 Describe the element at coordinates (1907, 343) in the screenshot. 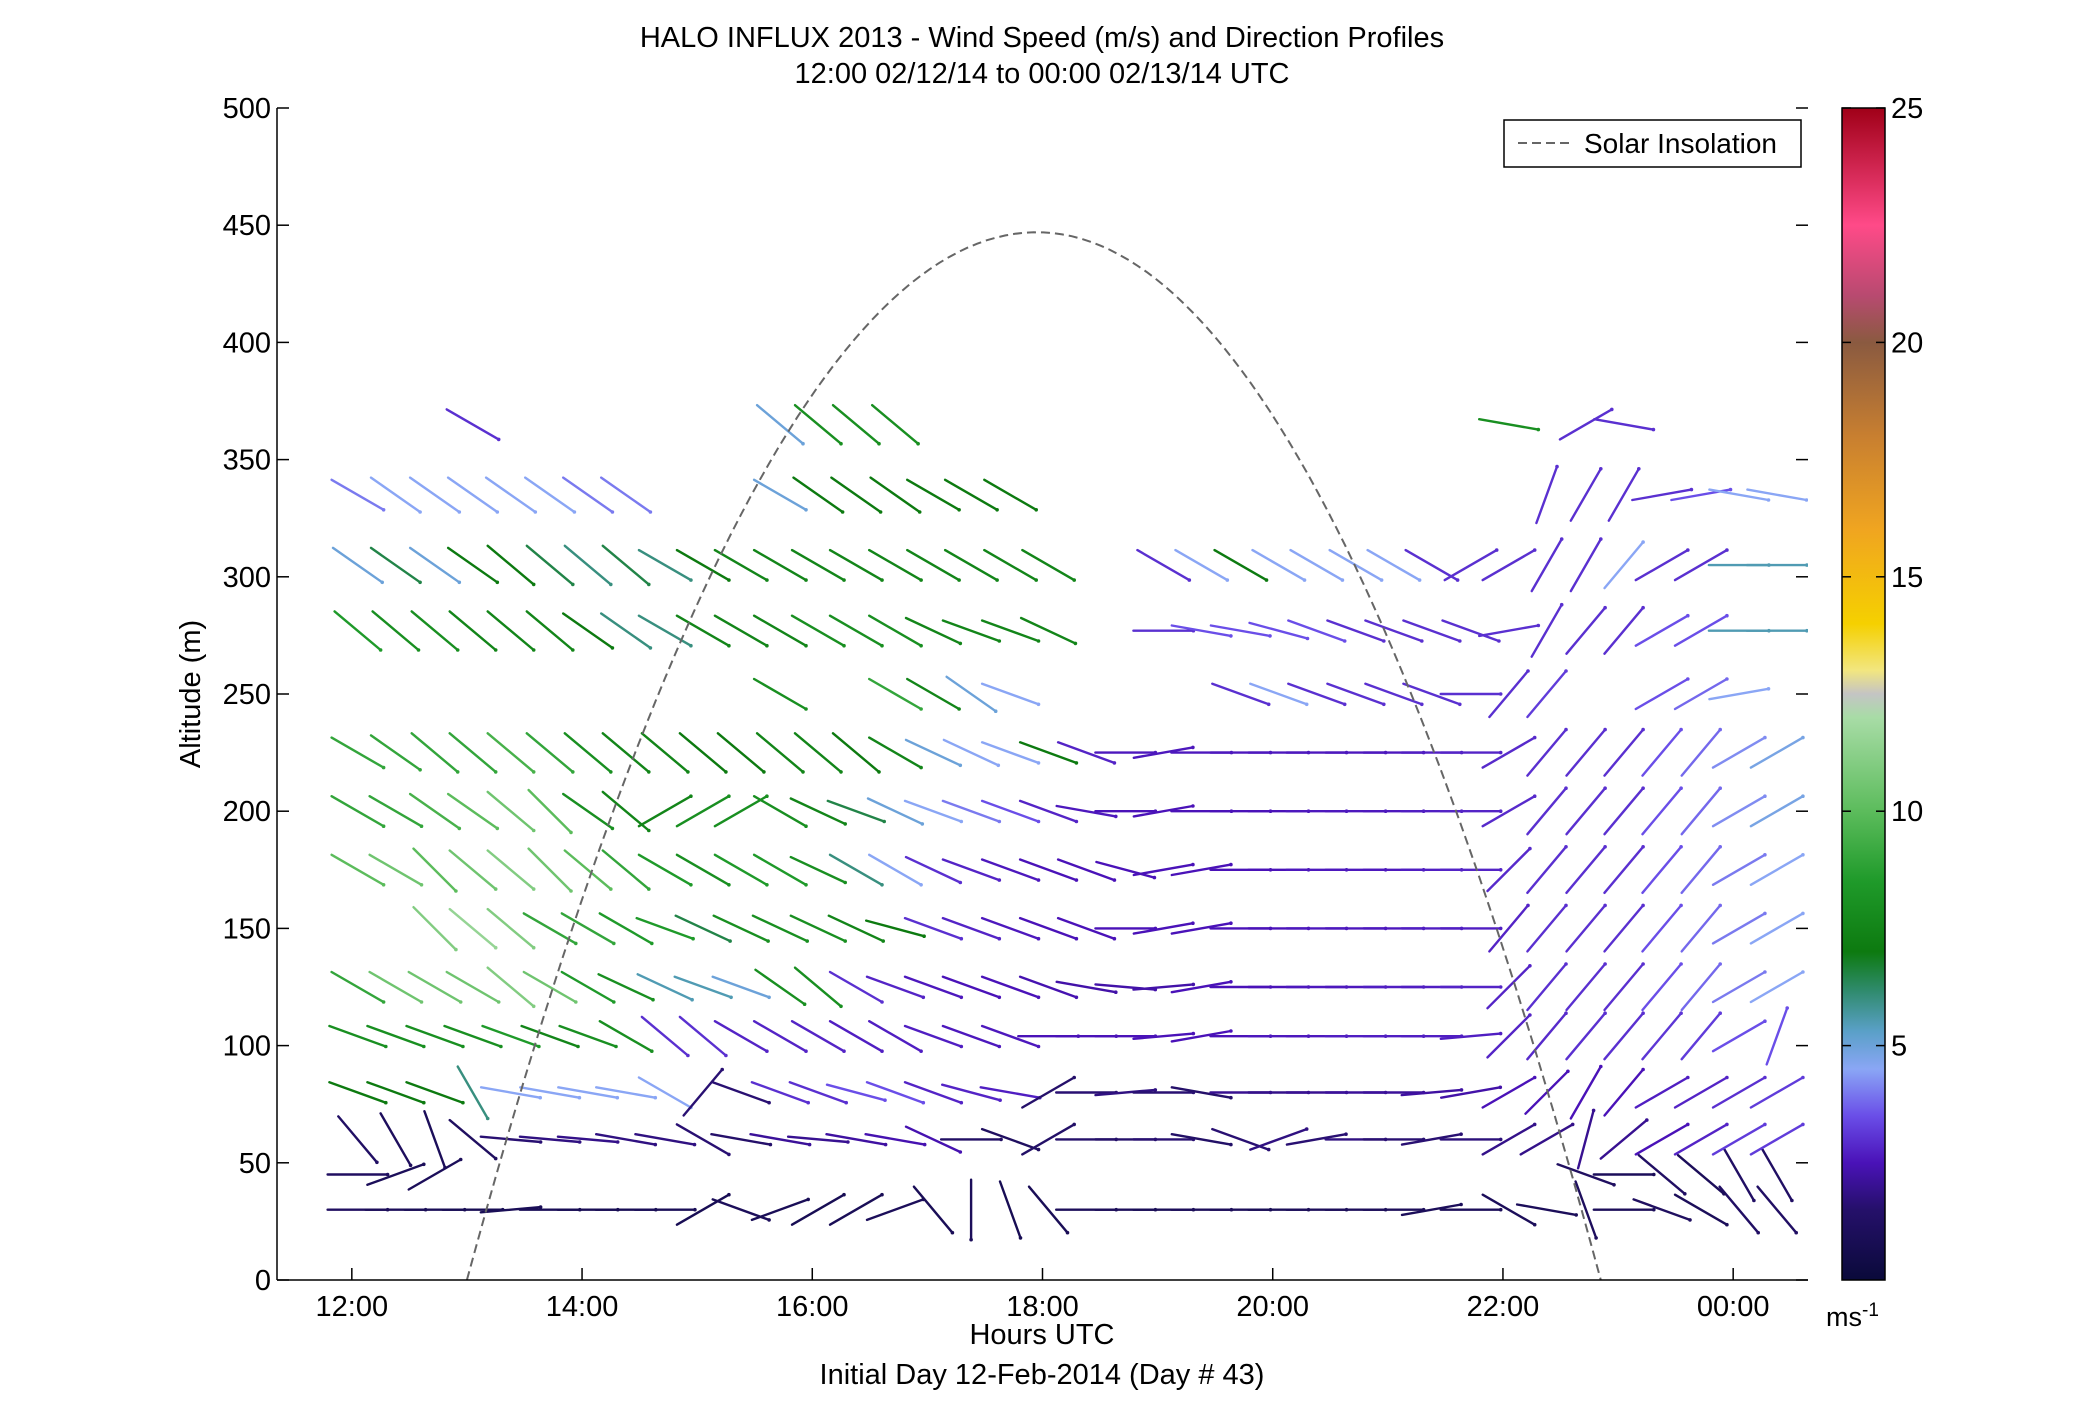

I see `colorbar-tick-label: 20` at that location.